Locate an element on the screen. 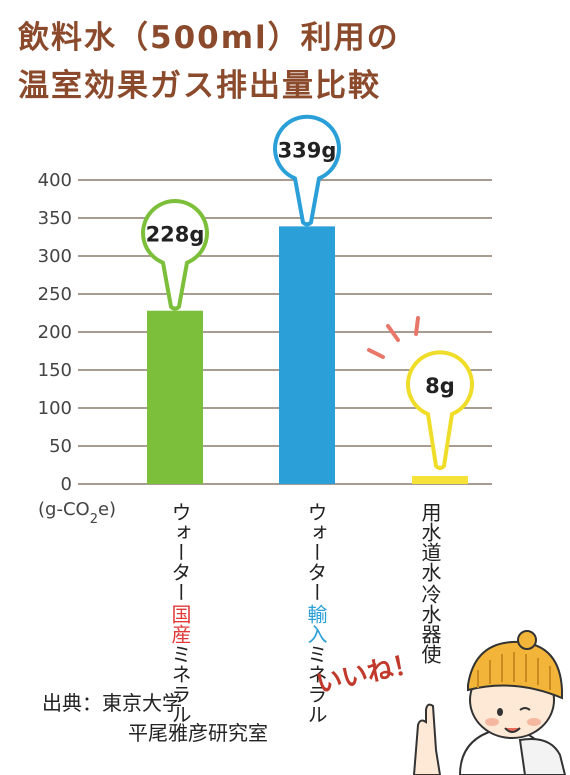  chart-title-line1: 飲料水（500ml）利用の is located at coordinates (209, 38).